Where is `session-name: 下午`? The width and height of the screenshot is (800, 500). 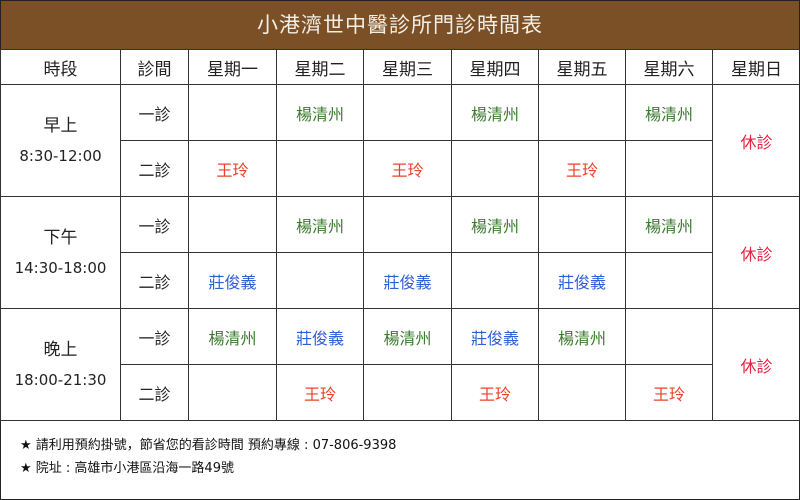
session-name: 下午 is located at coordinates (60, 237).